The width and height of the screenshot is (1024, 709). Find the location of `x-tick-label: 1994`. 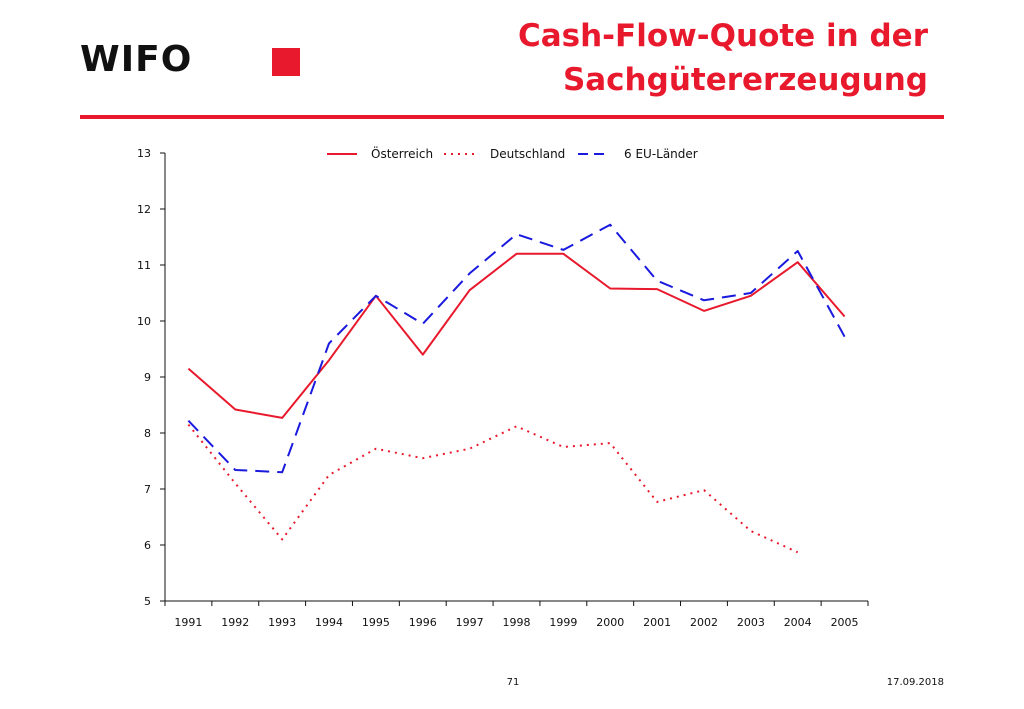

x-tick-label: 1994 is located at coordinates (329, 622).